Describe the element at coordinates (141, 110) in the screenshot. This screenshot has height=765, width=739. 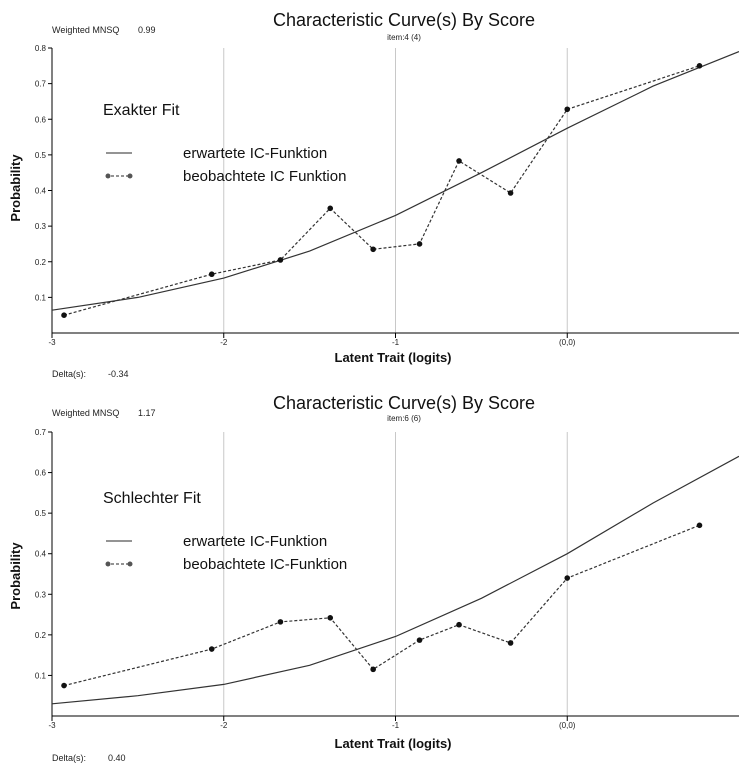
I see `fit-annotation: Exakter Fit` at that location.